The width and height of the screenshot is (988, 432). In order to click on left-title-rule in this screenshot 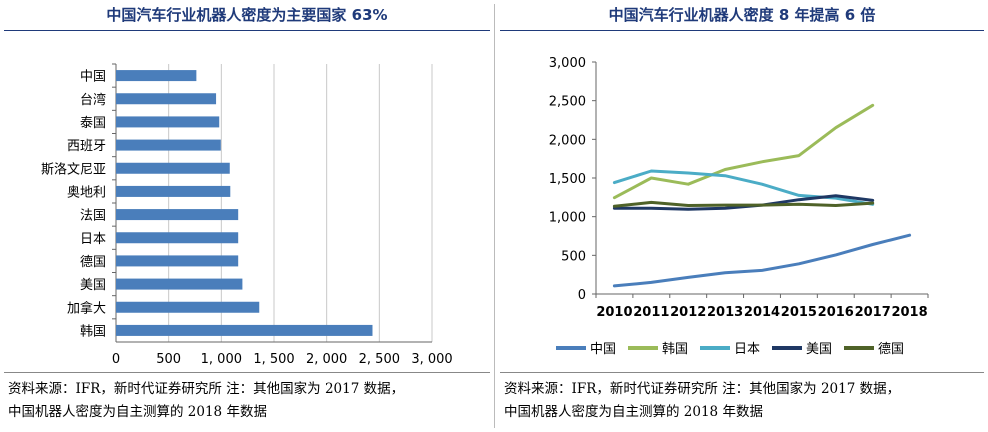, I will do `click(247, 30)`.